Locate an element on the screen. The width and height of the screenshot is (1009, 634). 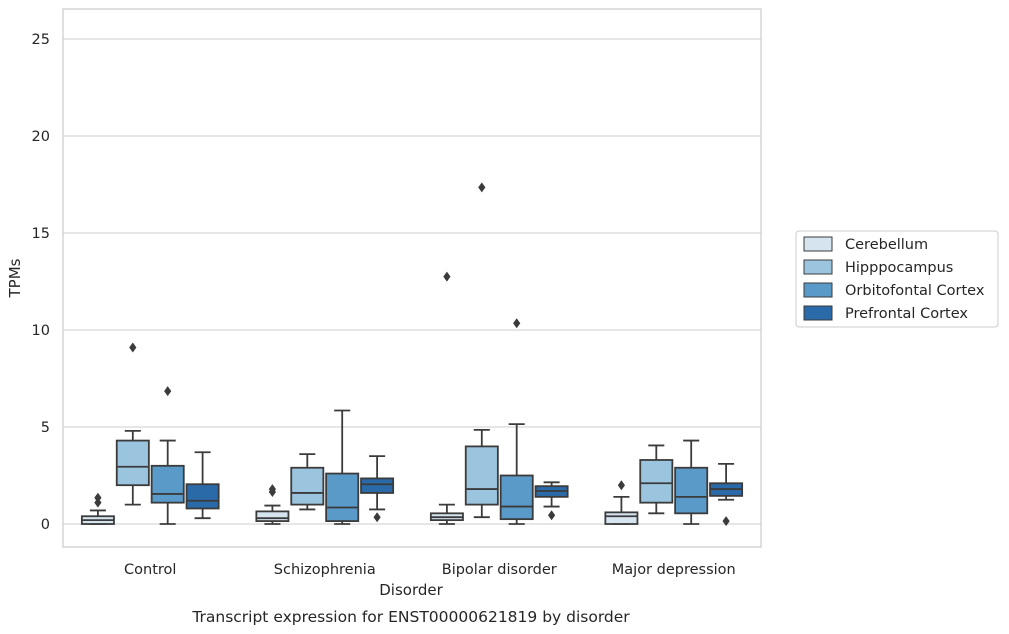
legend-label: Cerebellum is located at coordinates (886, 245).